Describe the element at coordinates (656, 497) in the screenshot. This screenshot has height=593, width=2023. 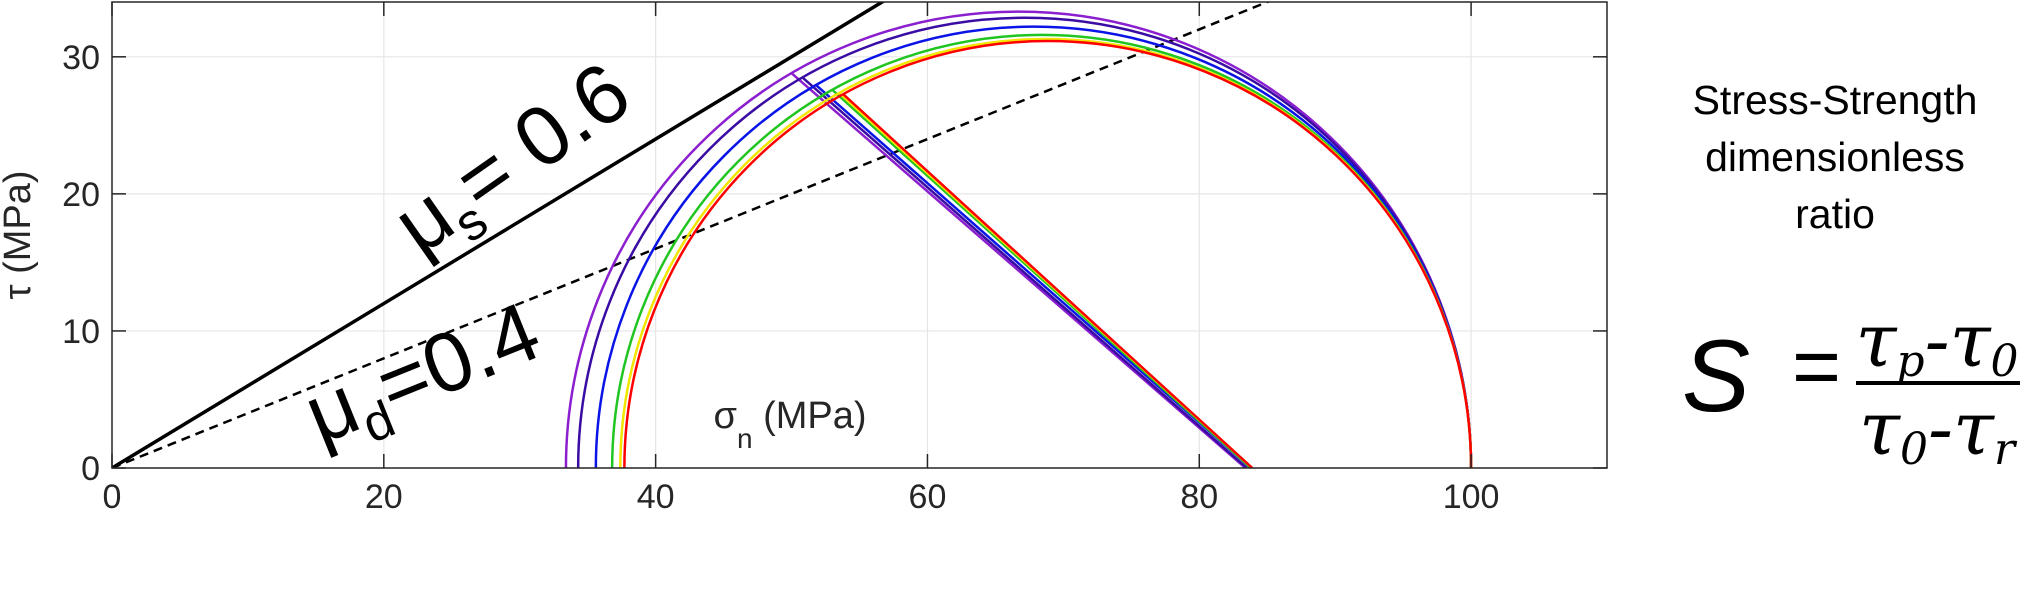
I see `x-tick-label: 40` at that location.